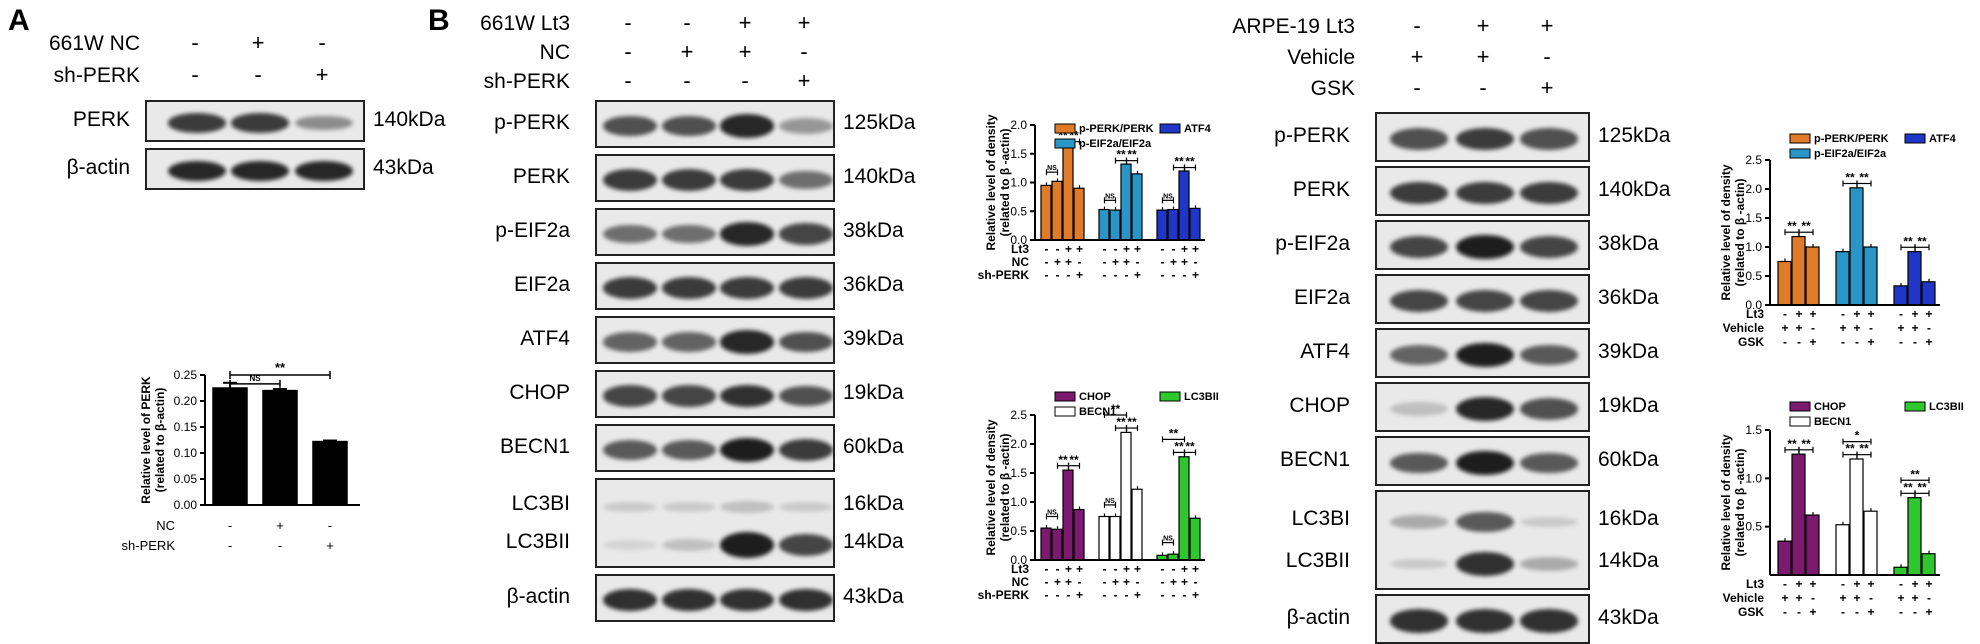 This screenshot has height=644, width=1980. What do you see at coordinates (1857, 436) in the screenshot?
I see `sig-label: *` at bounding box center [1857, 436].